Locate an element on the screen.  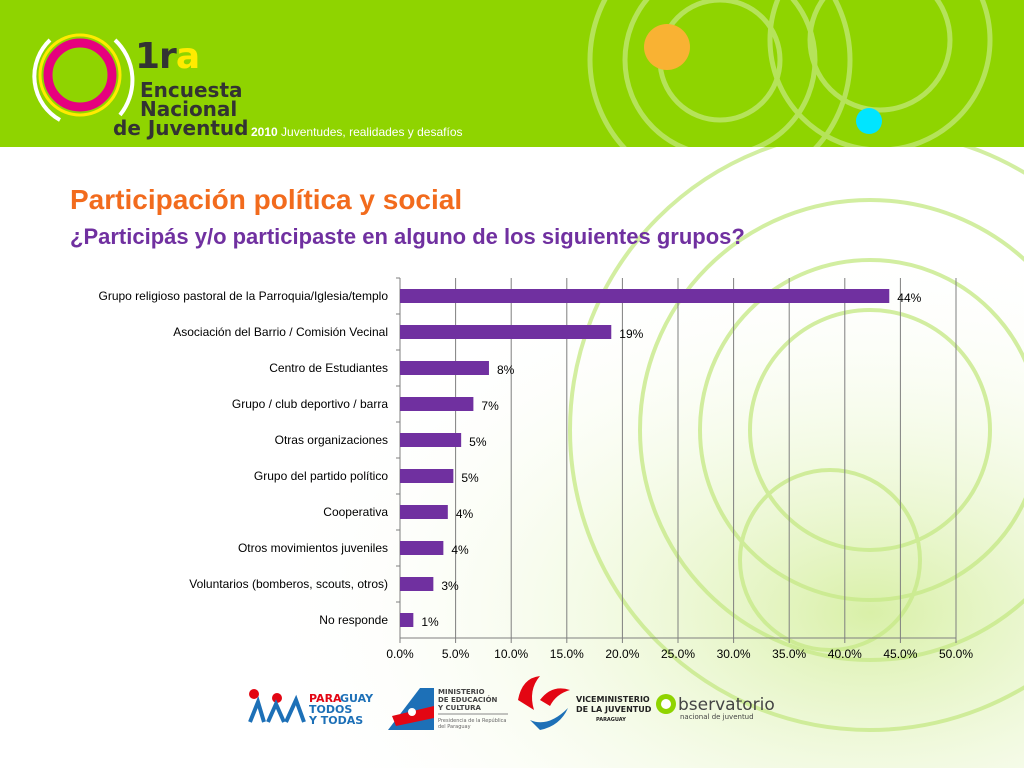
svg-text: del Paraguay is located at coordinates (454, 727).